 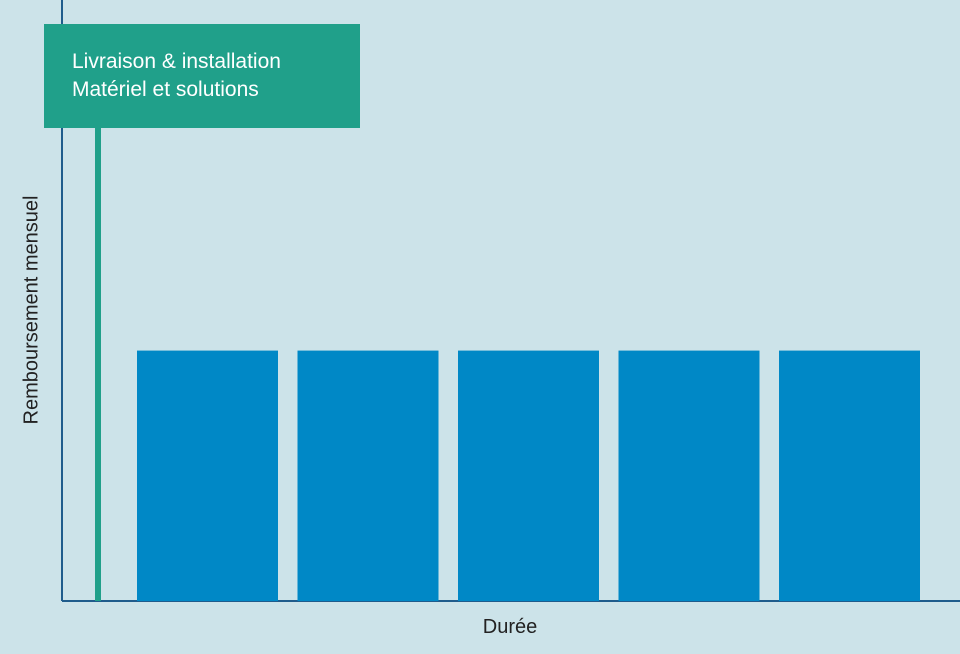 I want to click on callout-line-equipment: Matériel et solutions, so click(x=165, y=89).